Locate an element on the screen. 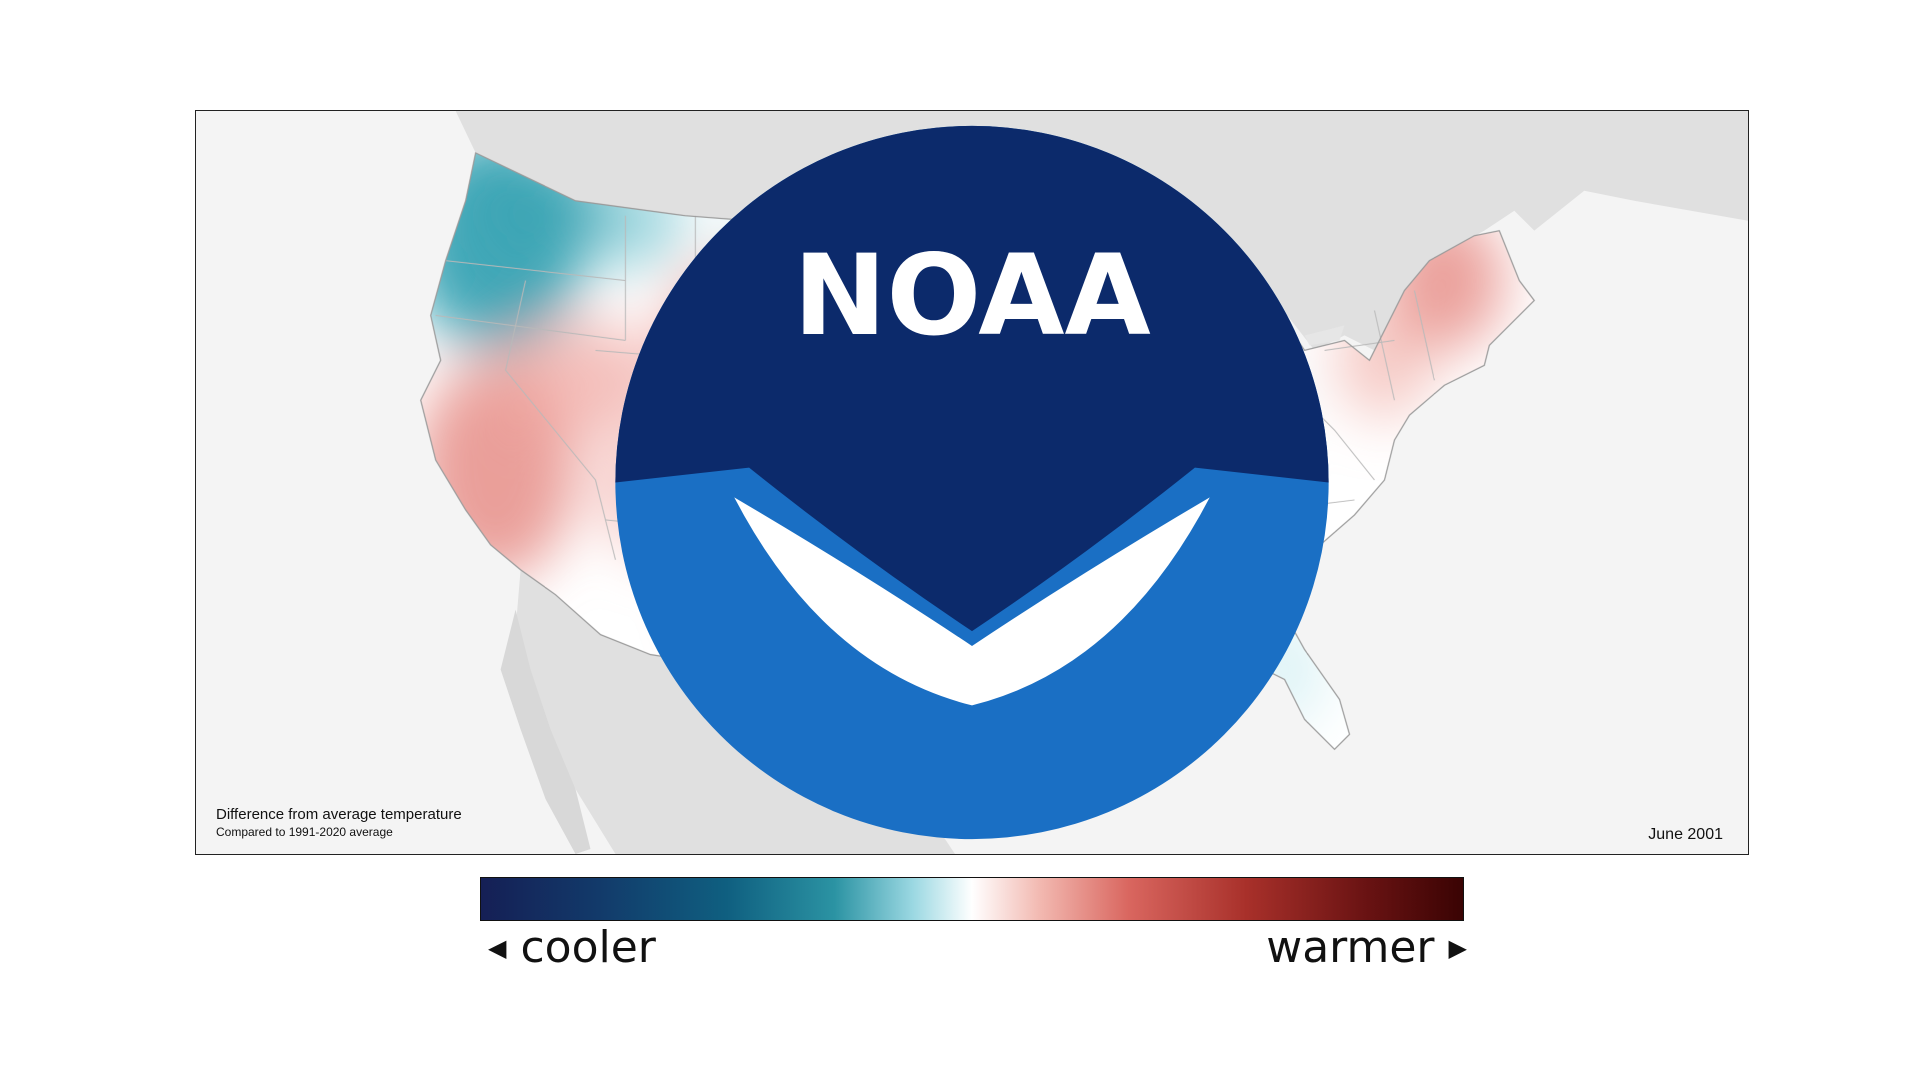  triangle-right-icon: ▶ is located at coordinates (1457, 947).